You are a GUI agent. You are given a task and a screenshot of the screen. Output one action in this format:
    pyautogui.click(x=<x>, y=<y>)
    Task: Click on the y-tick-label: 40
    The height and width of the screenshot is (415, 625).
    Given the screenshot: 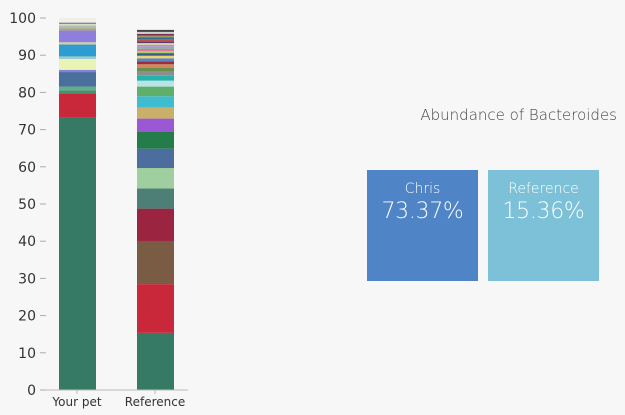 What is the action you would take?
    pyautogui.click(x=27, y=242)
    